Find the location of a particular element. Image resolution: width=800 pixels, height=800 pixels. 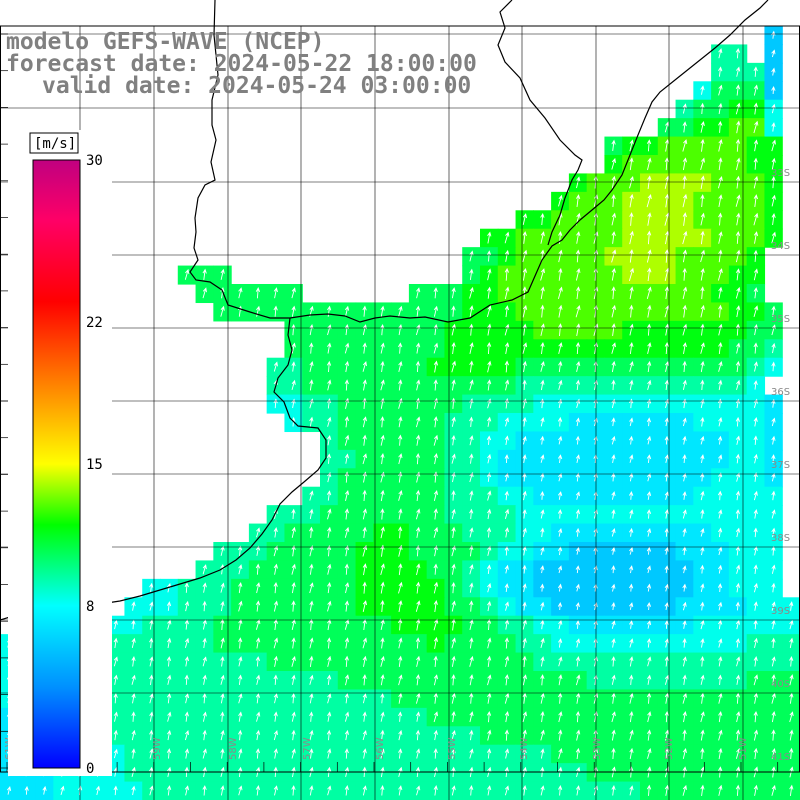

title-line-1: modelo GEFS-WAVE (NCEP) is located at coordinates (165, 42).